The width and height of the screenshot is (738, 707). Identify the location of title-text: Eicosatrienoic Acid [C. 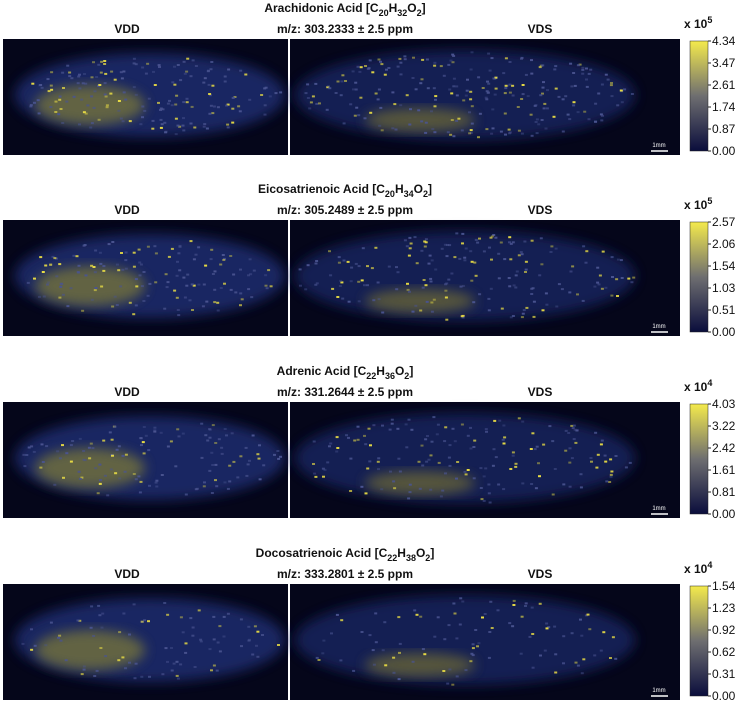
(321, 189).